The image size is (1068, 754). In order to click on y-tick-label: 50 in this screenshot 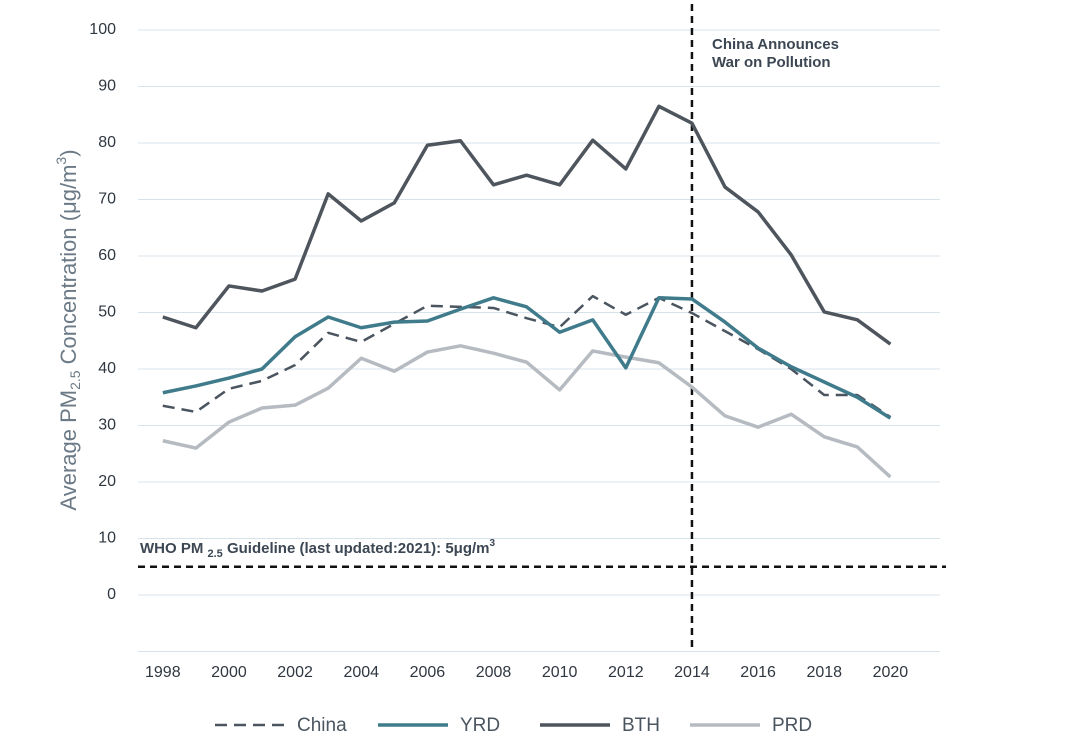, I will do `click(107, 312)`.